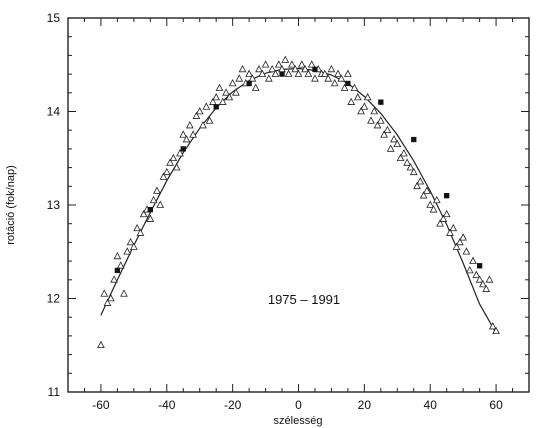  Describe the element at coordinates (54, 299) in the screenshot. I see `y-tick-label: 12` at that location.